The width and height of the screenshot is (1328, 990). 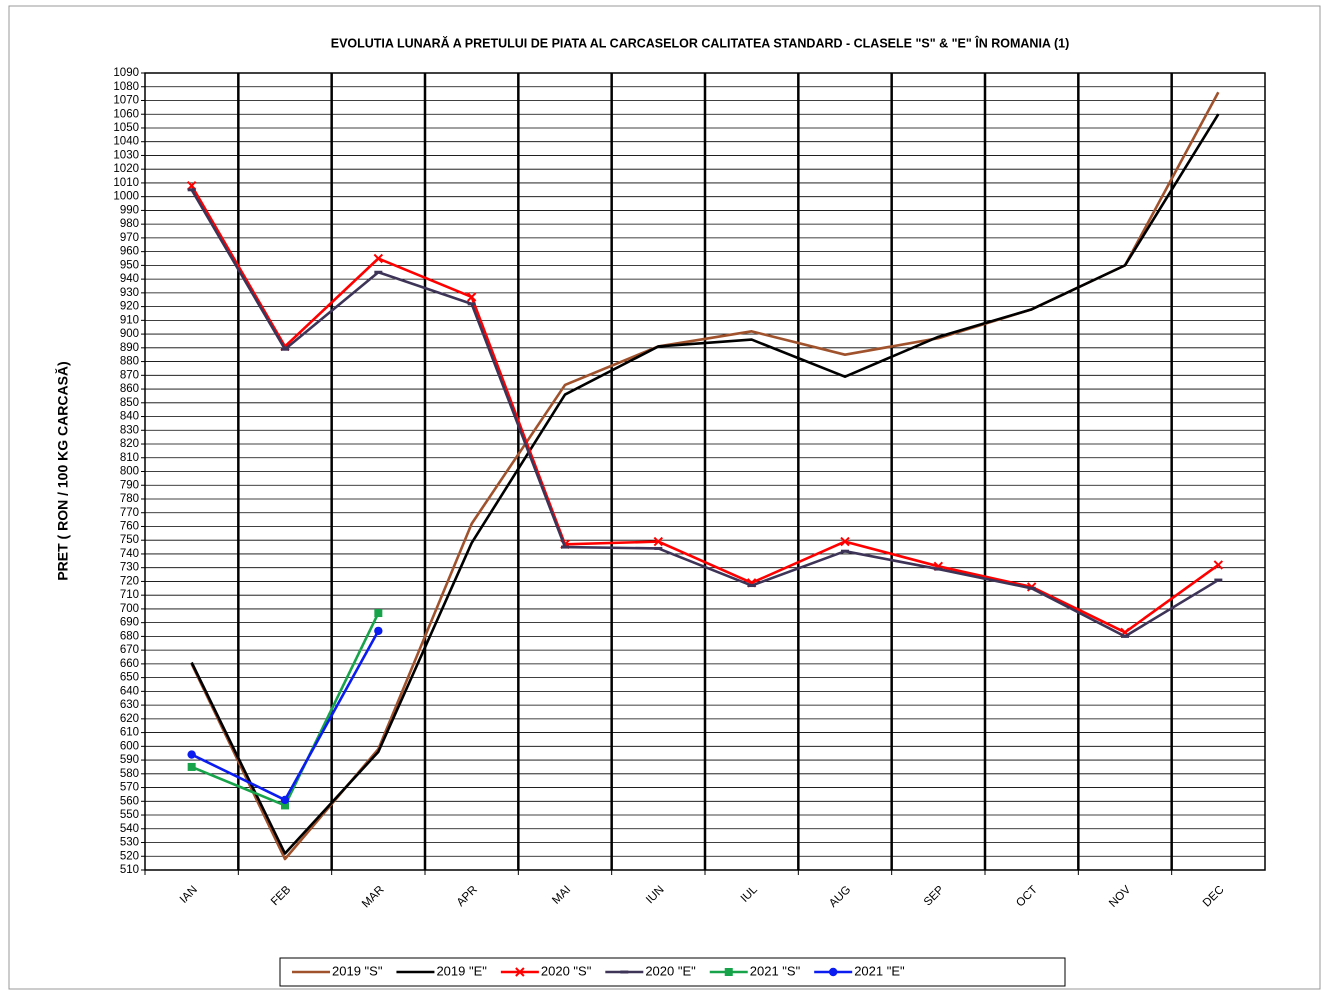 What do you see at coordinates (129, 815) in the screenshot?
I see `y-tick-label: 550` at bounding box center [129, 815].